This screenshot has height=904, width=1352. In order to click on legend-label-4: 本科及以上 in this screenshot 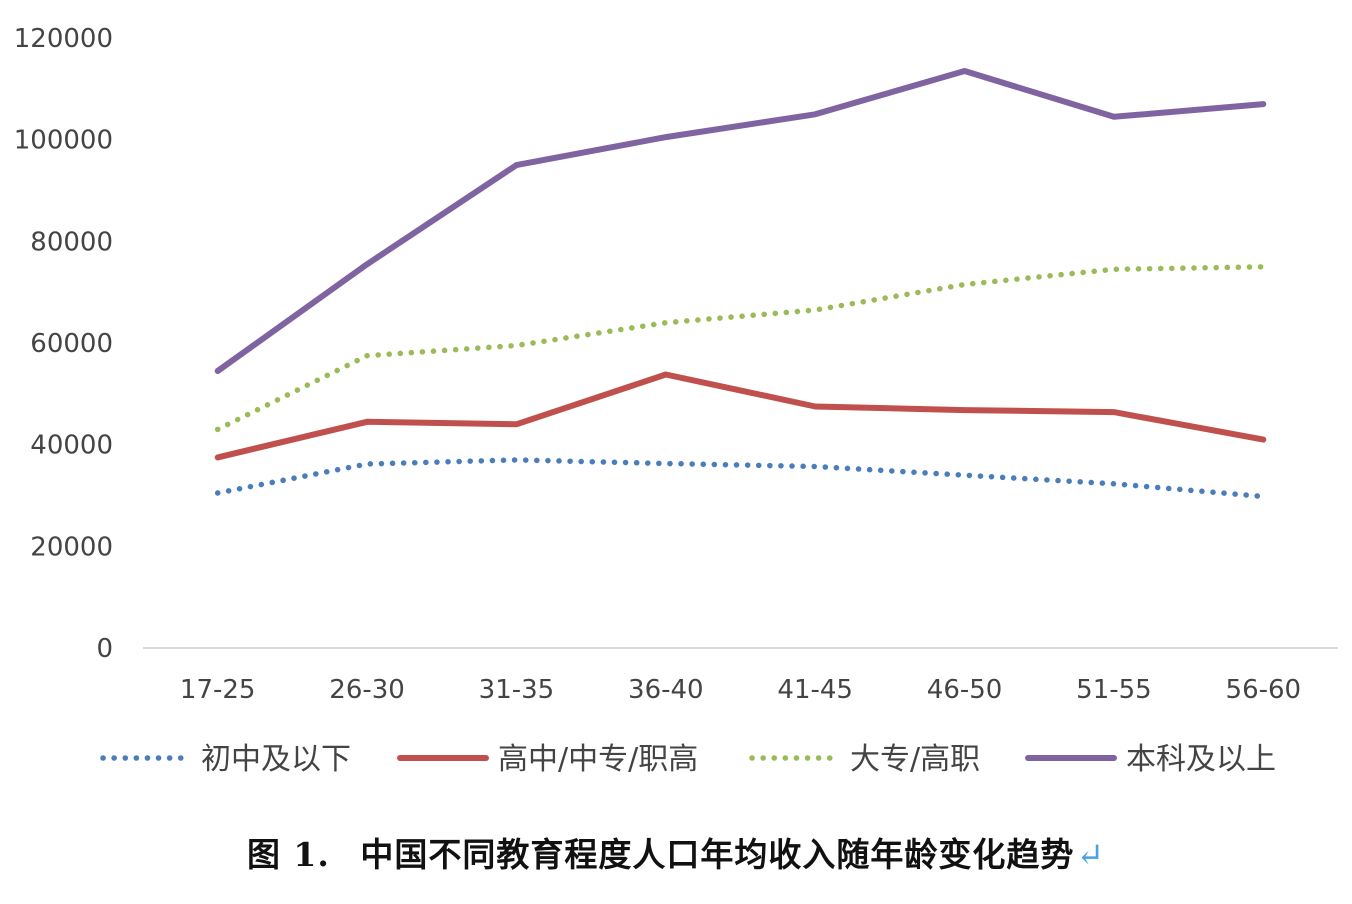, I will do `click(1201, 759)`.